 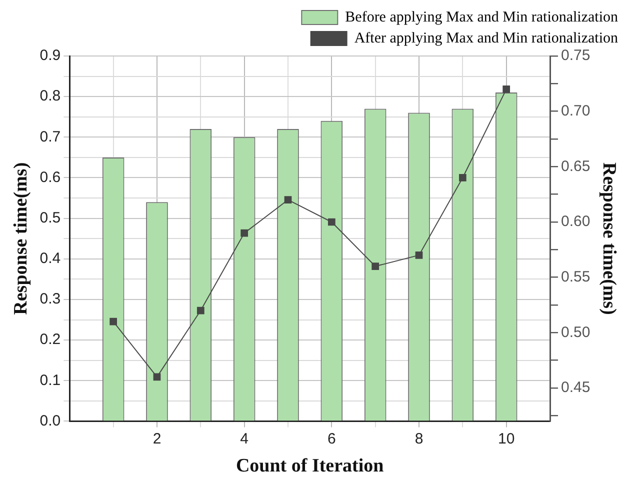 I want to click on y-tick-label: 0.2, so click(x=50, y=339).